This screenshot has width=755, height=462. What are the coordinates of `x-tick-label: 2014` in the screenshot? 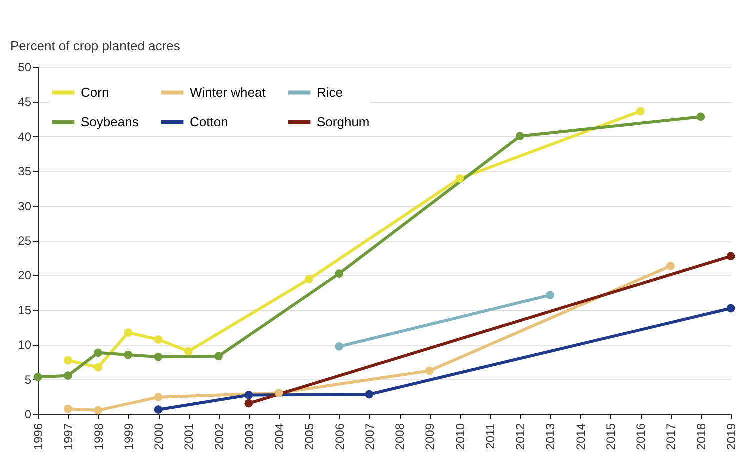 It's located at (581, 436).